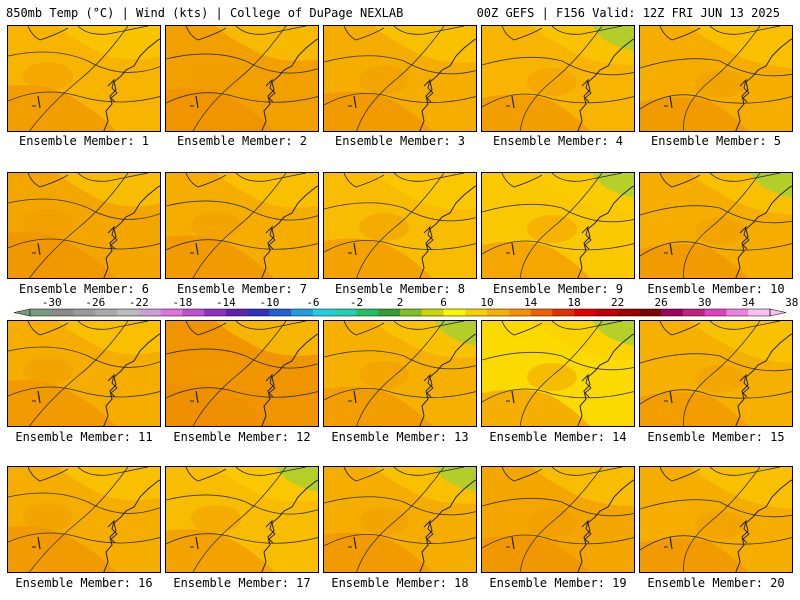 The height and width of the screenshot is (600, 800). What do you see at coordinates (226, 303) in the screenshot?
I see `colorbar-tick-label: -14` at bounding box center [226, 303].